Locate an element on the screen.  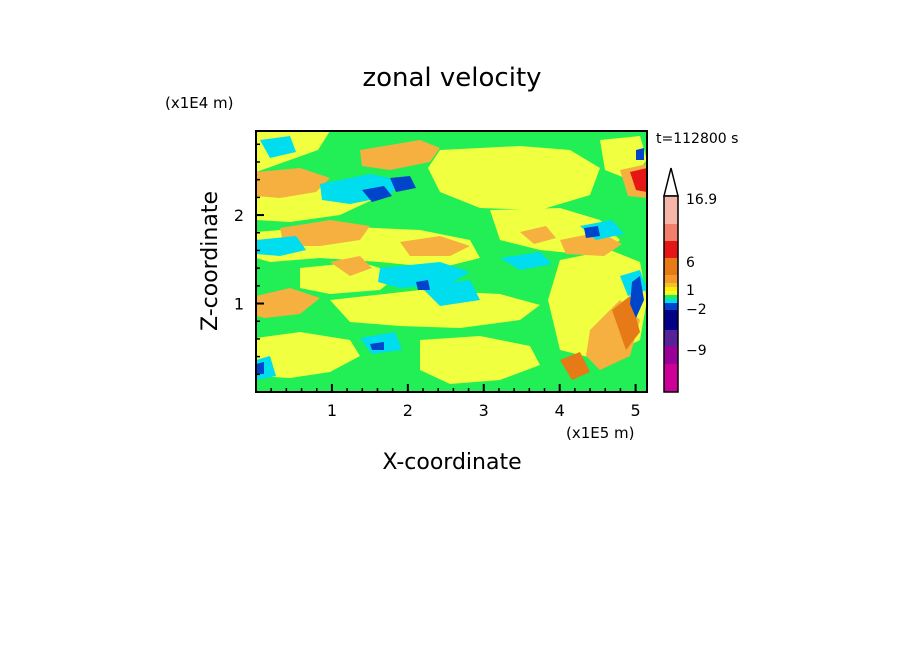
colorbar-label: −2 is located at coordinates (696, 310).